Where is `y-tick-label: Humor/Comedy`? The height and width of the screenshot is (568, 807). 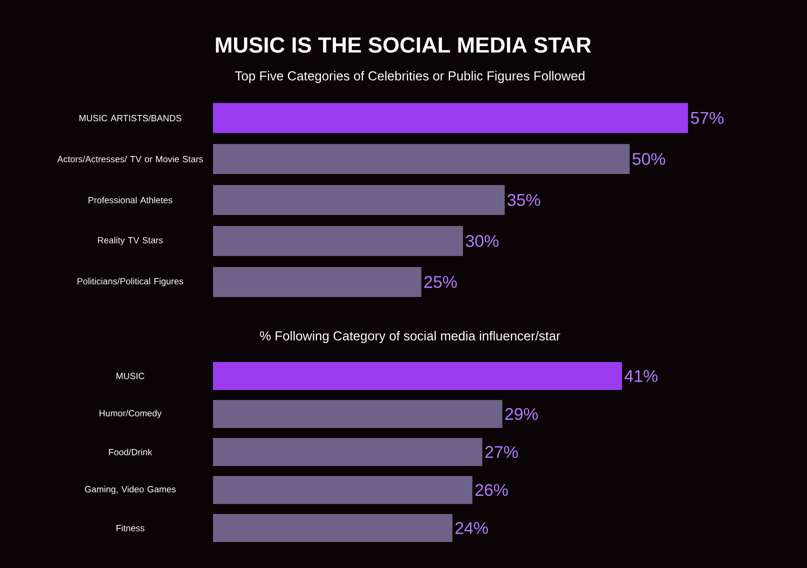
y-tick-label: Humor/Comedy is located at coordinates (131, 414).